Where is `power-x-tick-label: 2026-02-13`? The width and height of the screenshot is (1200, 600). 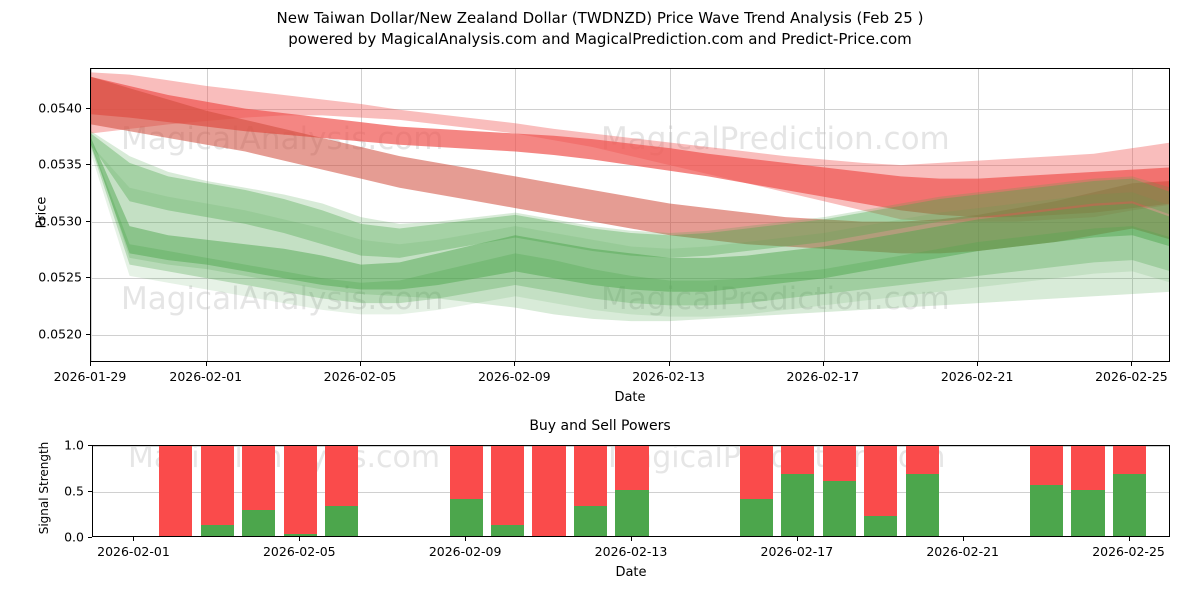
power-x-tick-label: 2026-02-13 is located at coordinates (631, 551).